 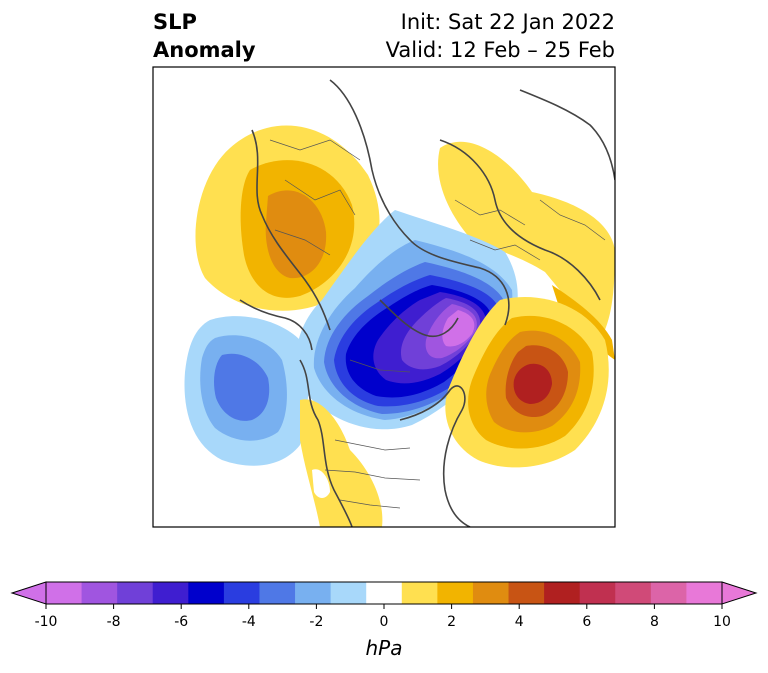 What do you see at coordinates (384, 648) in the screenshot?
I see `colorbar-unit-label: hPa` at bounding box center [384, 648].